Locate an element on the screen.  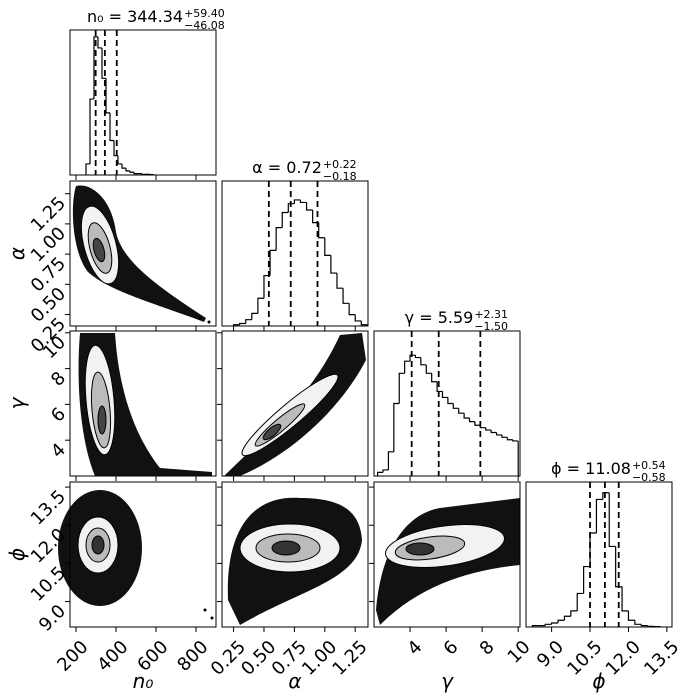
y-tick-label: 8 is located at coordinates (58, 379).